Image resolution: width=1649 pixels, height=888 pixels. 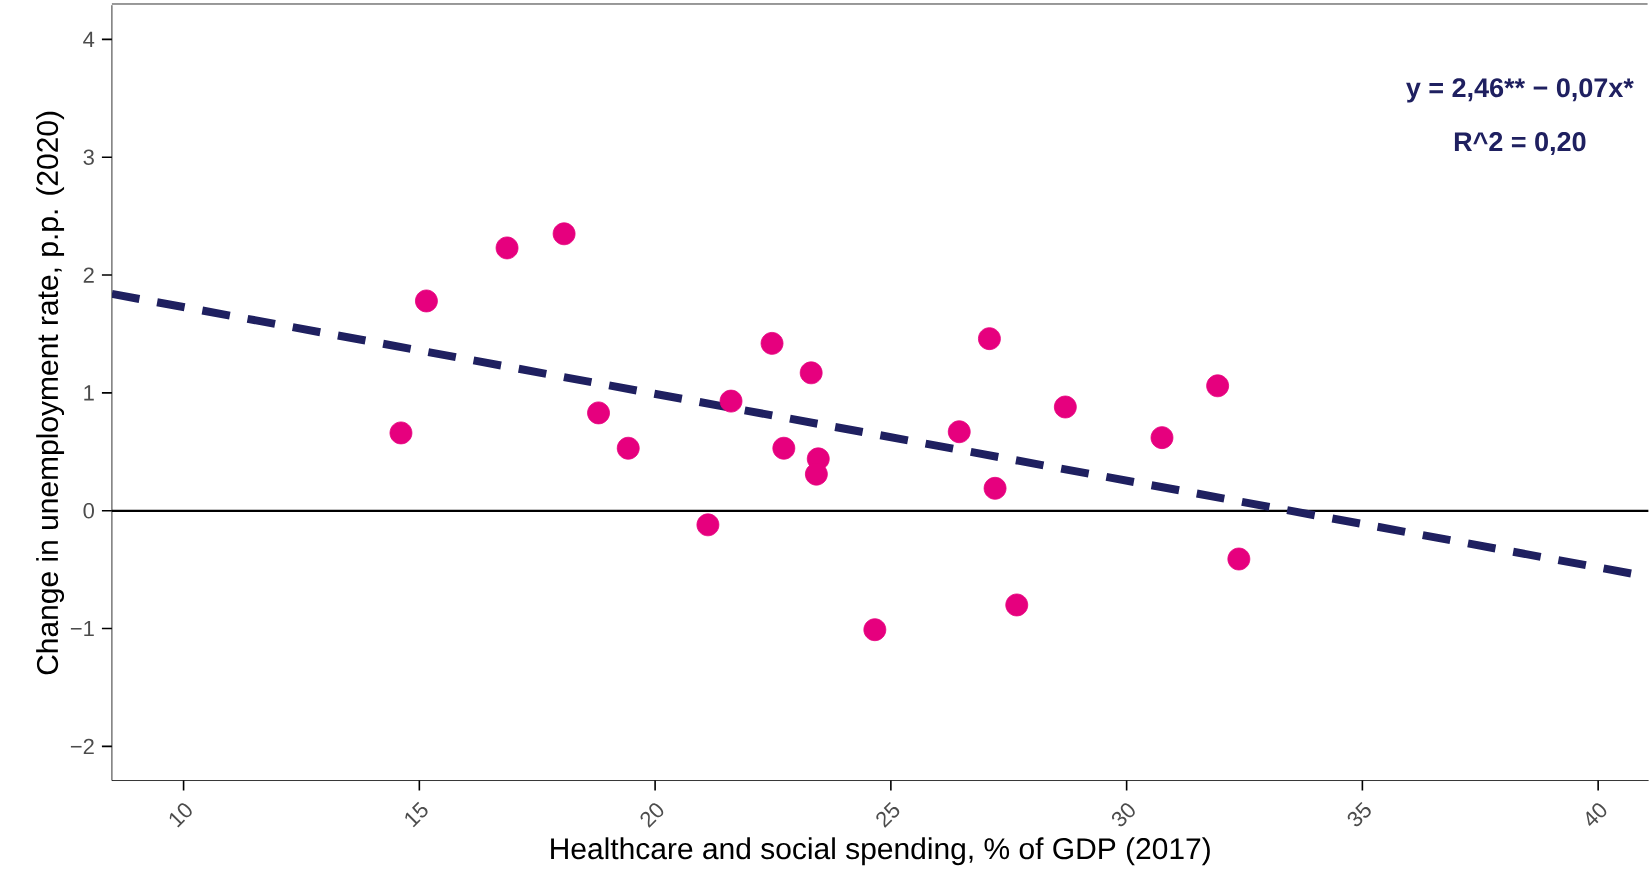 What do you see at coordinates (1596, 814) in the screenshot?
I see `x-tick-label: 40` at bounding box center [1596, 814].